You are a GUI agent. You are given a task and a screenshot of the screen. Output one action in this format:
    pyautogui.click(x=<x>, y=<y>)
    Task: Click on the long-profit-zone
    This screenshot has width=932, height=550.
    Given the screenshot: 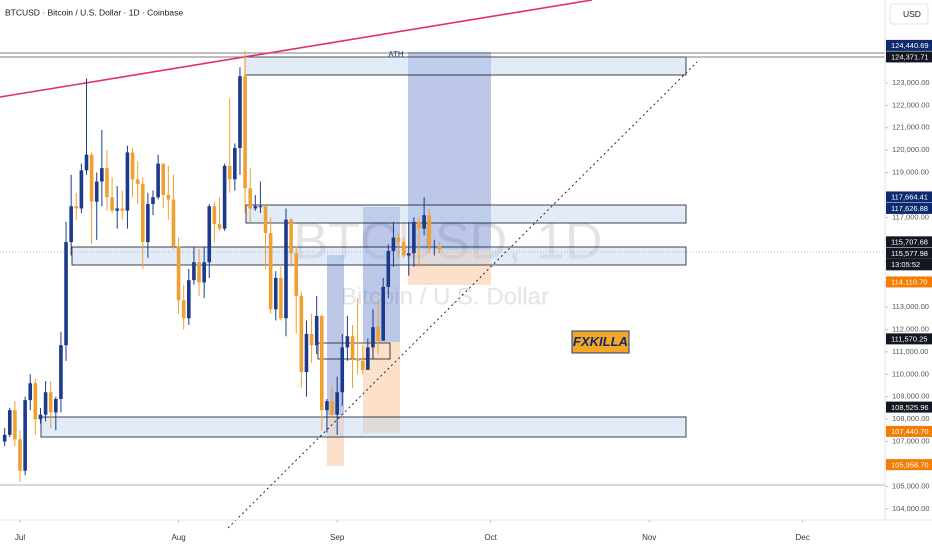 What is the action you would take?
    pyautogui.click(x=449, y=151)
    